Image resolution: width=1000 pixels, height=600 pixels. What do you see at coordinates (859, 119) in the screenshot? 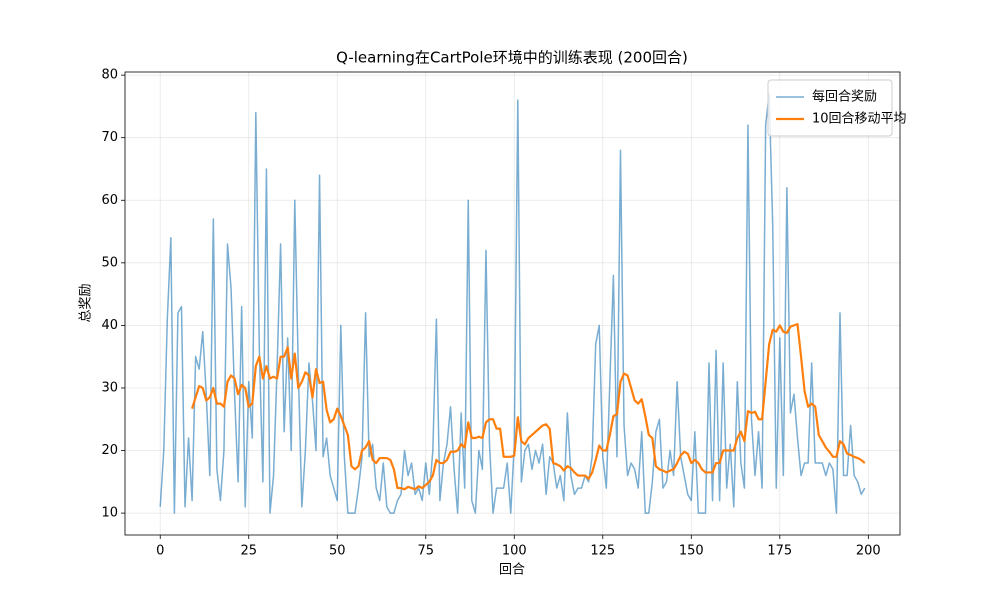
I see `legend-label: 10回合移动平均` at bounding box center [859, 119].